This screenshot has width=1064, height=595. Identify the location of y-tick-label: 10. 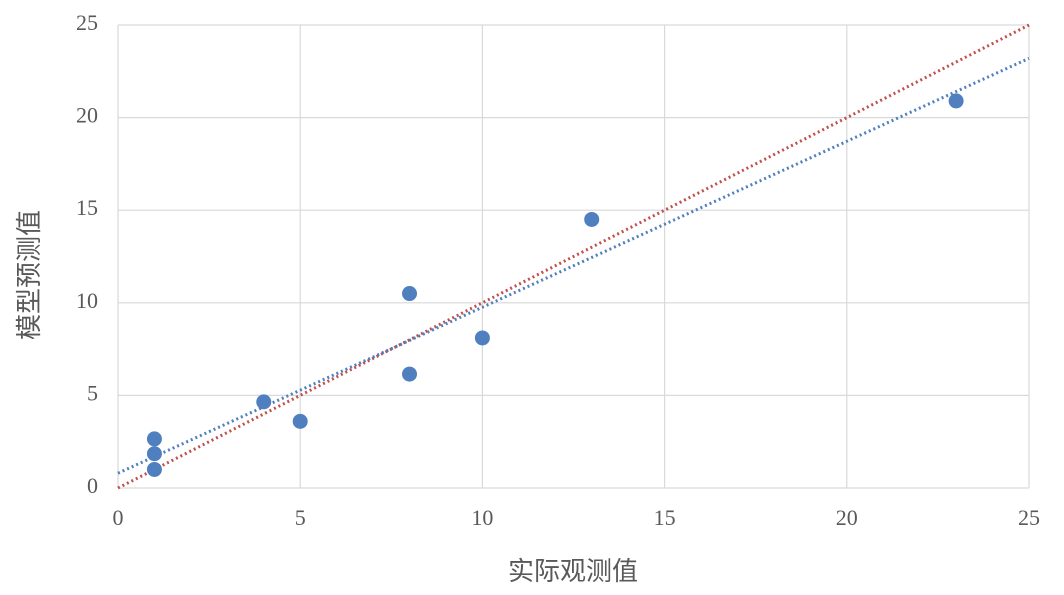
(87, 300).